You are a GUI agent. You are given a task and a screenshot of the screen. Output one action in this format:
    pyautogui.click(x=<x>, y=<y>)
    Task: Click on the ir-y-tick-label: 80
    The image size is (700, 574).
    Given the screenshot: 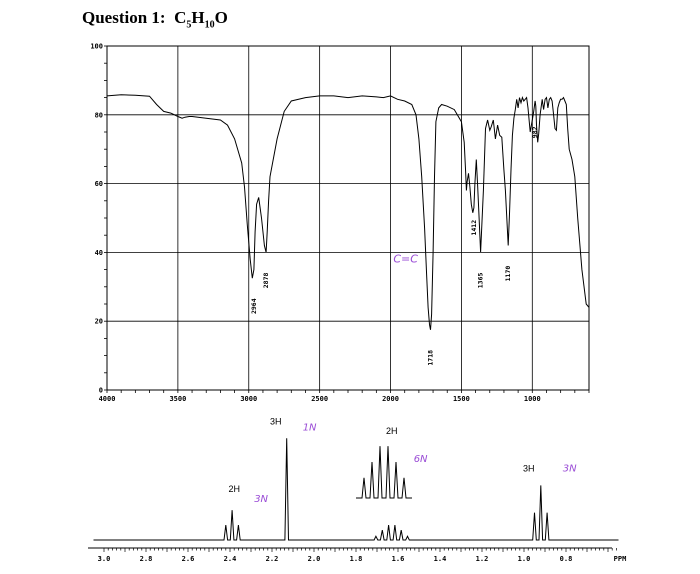 What is the action you would take?
    pyautogui.click(x=99, y=115)
    